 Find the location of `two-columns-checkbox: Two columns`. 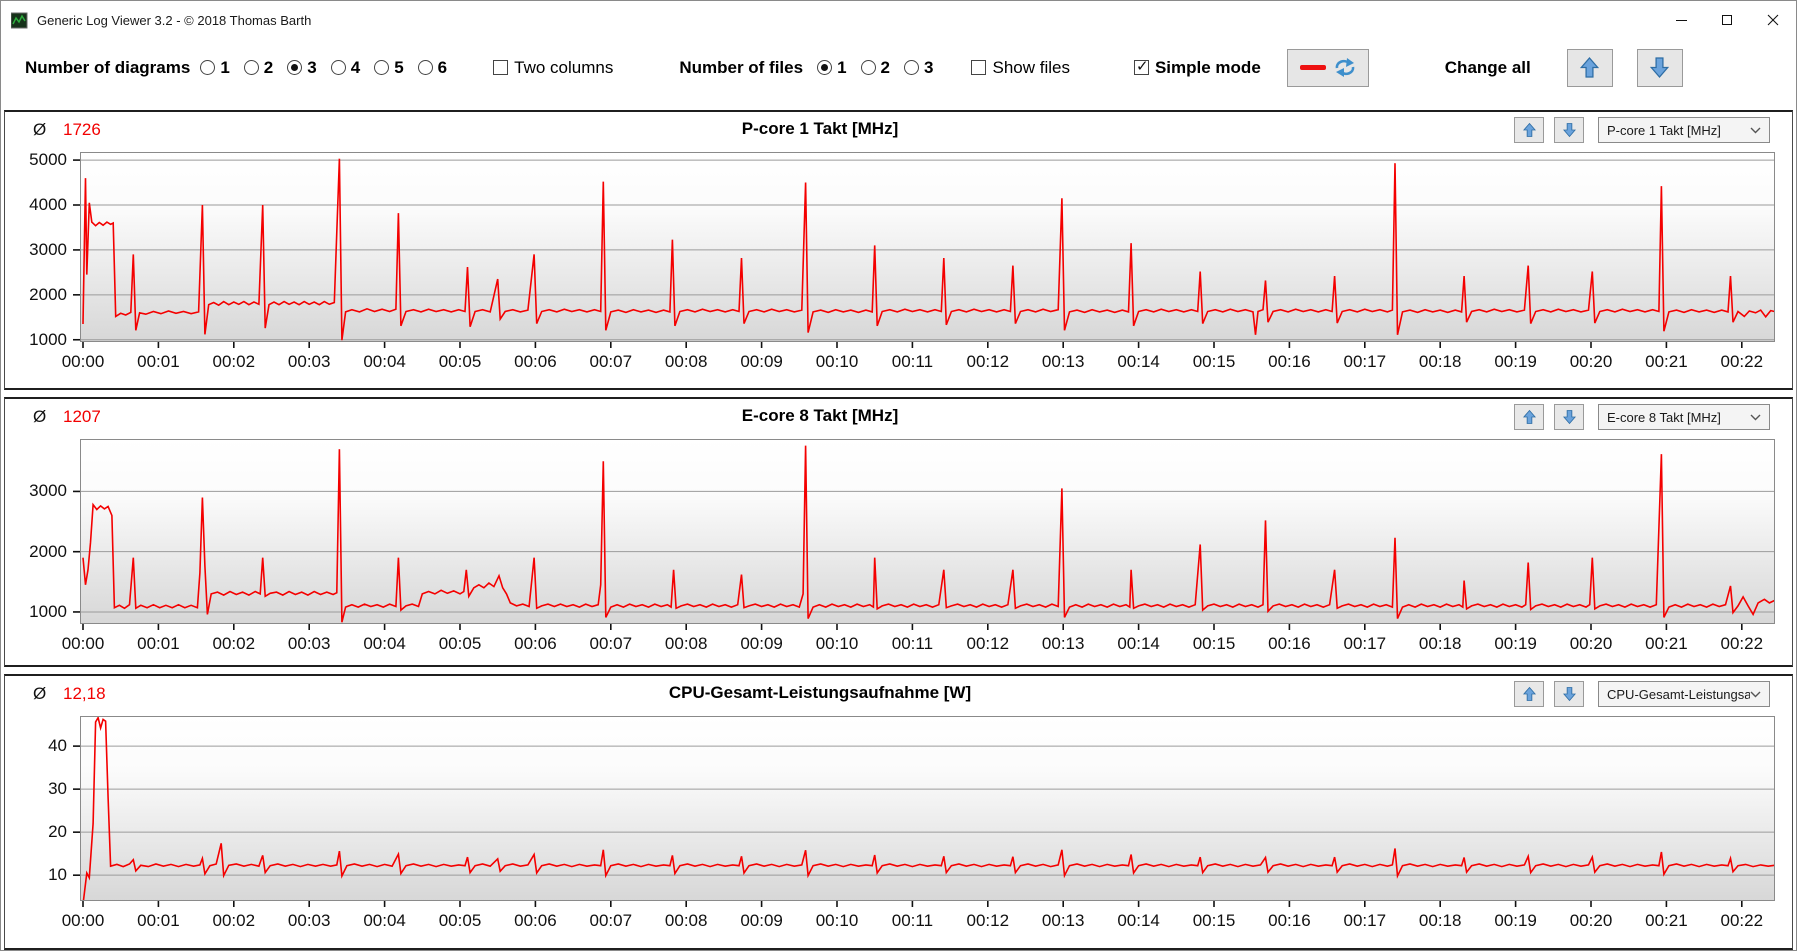

two-columns-checkbox: Two columns is located at coordinates (553, 68).